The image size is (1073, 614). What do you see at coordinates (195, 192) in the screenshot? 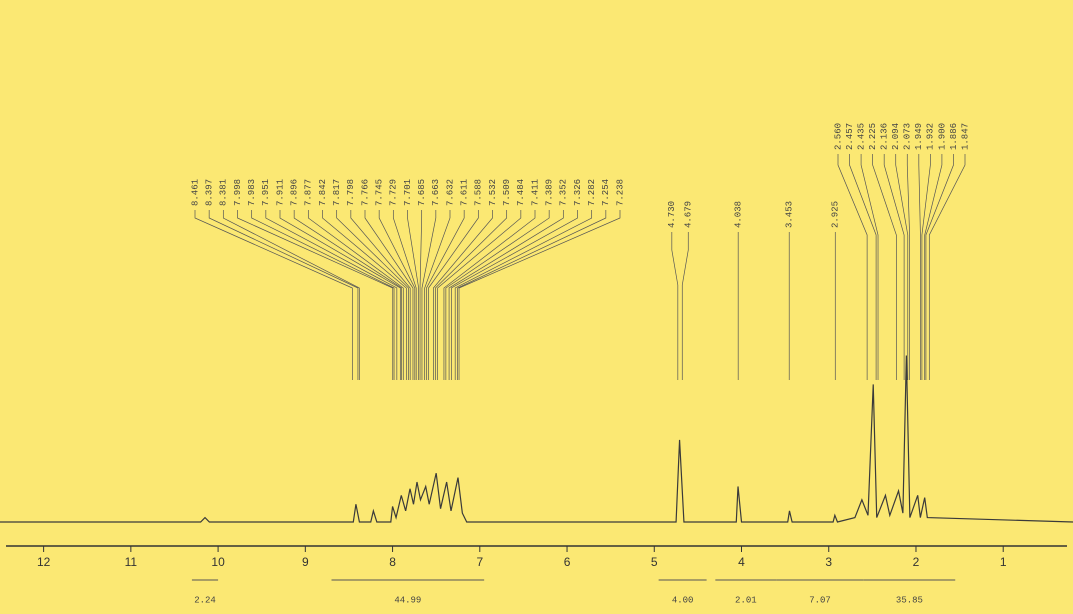
I see `peak-label: 8.461` at bounding box center [195, 192].